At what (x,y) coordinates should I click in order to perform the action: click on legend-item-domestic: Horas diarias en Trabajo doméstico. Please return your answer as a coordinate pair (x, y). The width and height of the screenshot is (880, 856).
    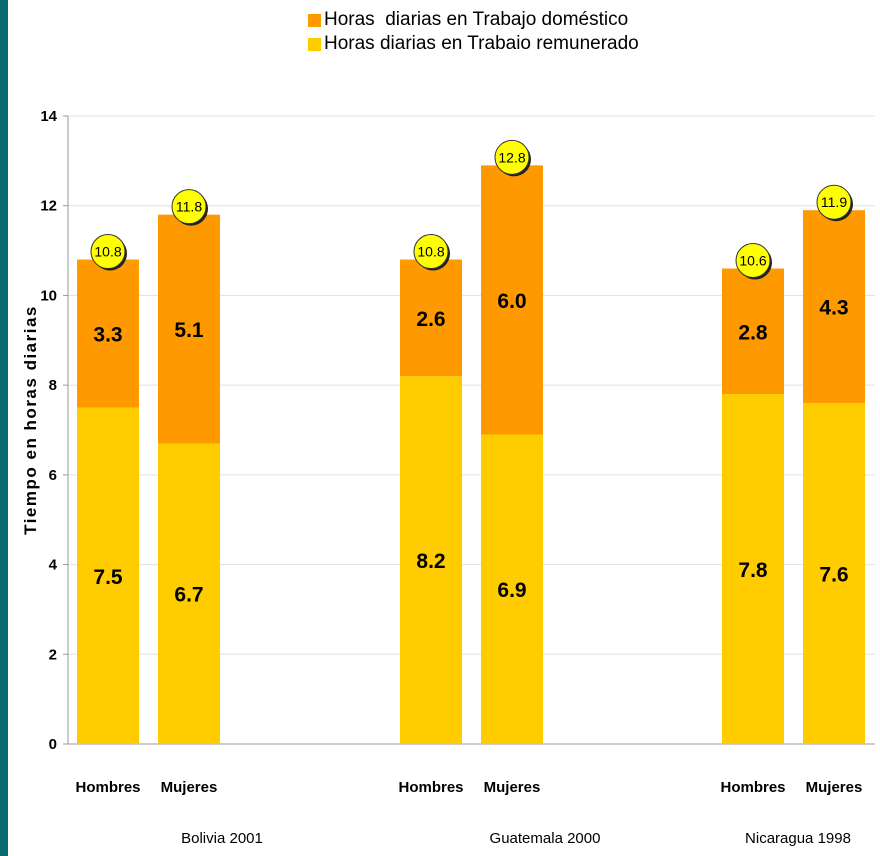
    Looking at the image, I should click on (473, 20).